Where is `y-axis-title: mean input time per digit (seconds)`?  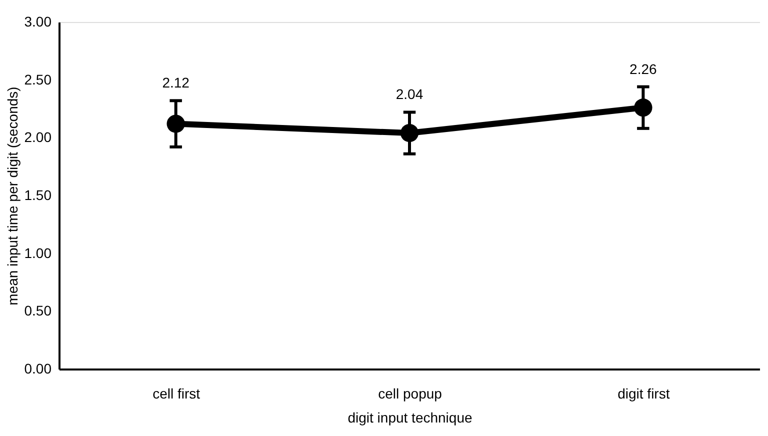 y-axis-title: mean input time per digit (seconds) is located at coordinates (12, 196).